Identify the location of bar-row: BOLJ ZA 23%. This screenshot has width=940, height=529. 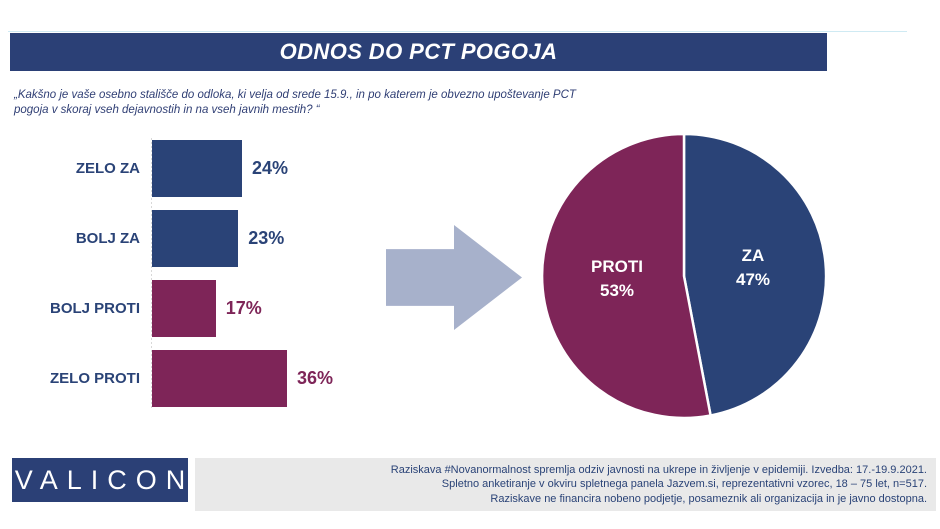
(220, 238).